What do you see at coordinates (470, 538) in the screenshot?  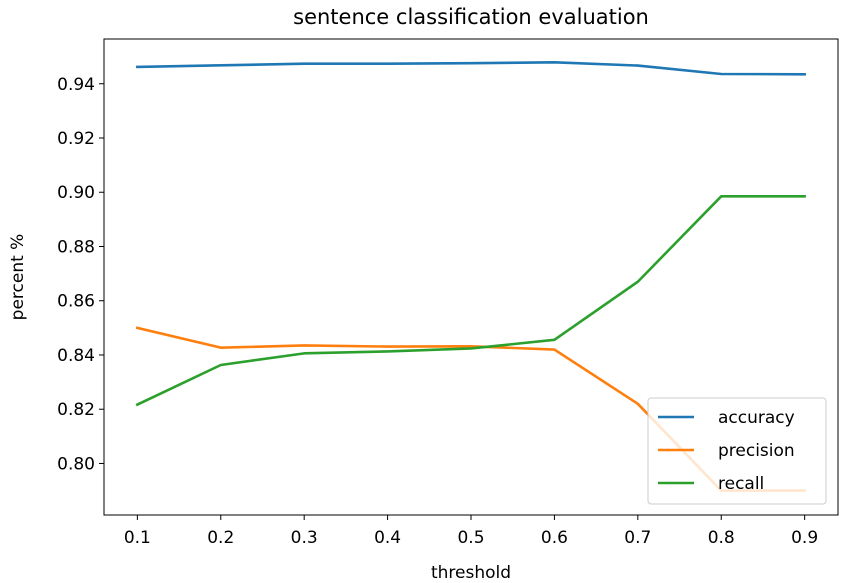 I see `x-tick-label: 0.5` at bounding box center [470, 538].